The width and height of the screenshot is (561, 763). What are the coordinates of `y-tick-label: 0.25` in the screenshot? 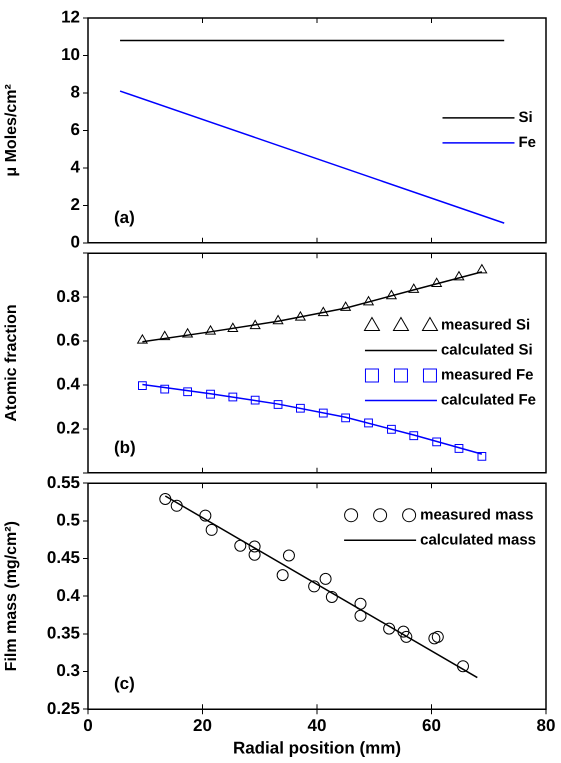 It's located at (63, 708).